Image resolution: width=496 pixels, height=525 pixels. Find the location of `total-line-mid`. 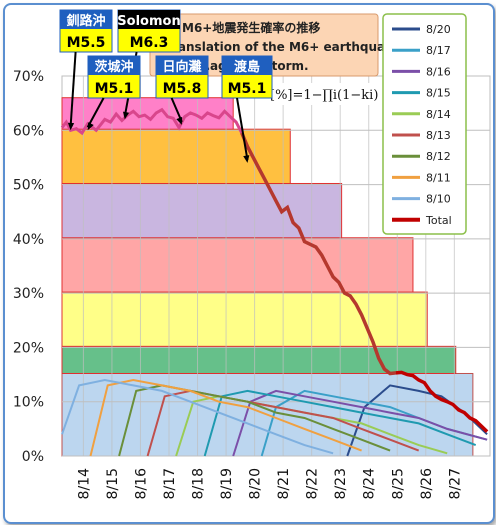

total-line-mid is located at coordinates (318, 254).